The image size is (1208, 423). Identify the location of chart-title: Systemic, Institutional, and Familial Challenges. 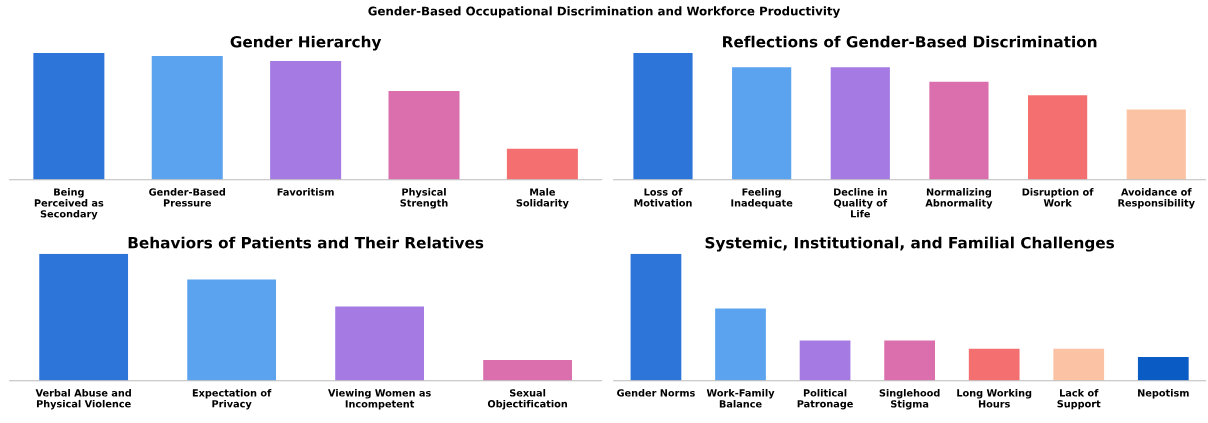
(910, 244).